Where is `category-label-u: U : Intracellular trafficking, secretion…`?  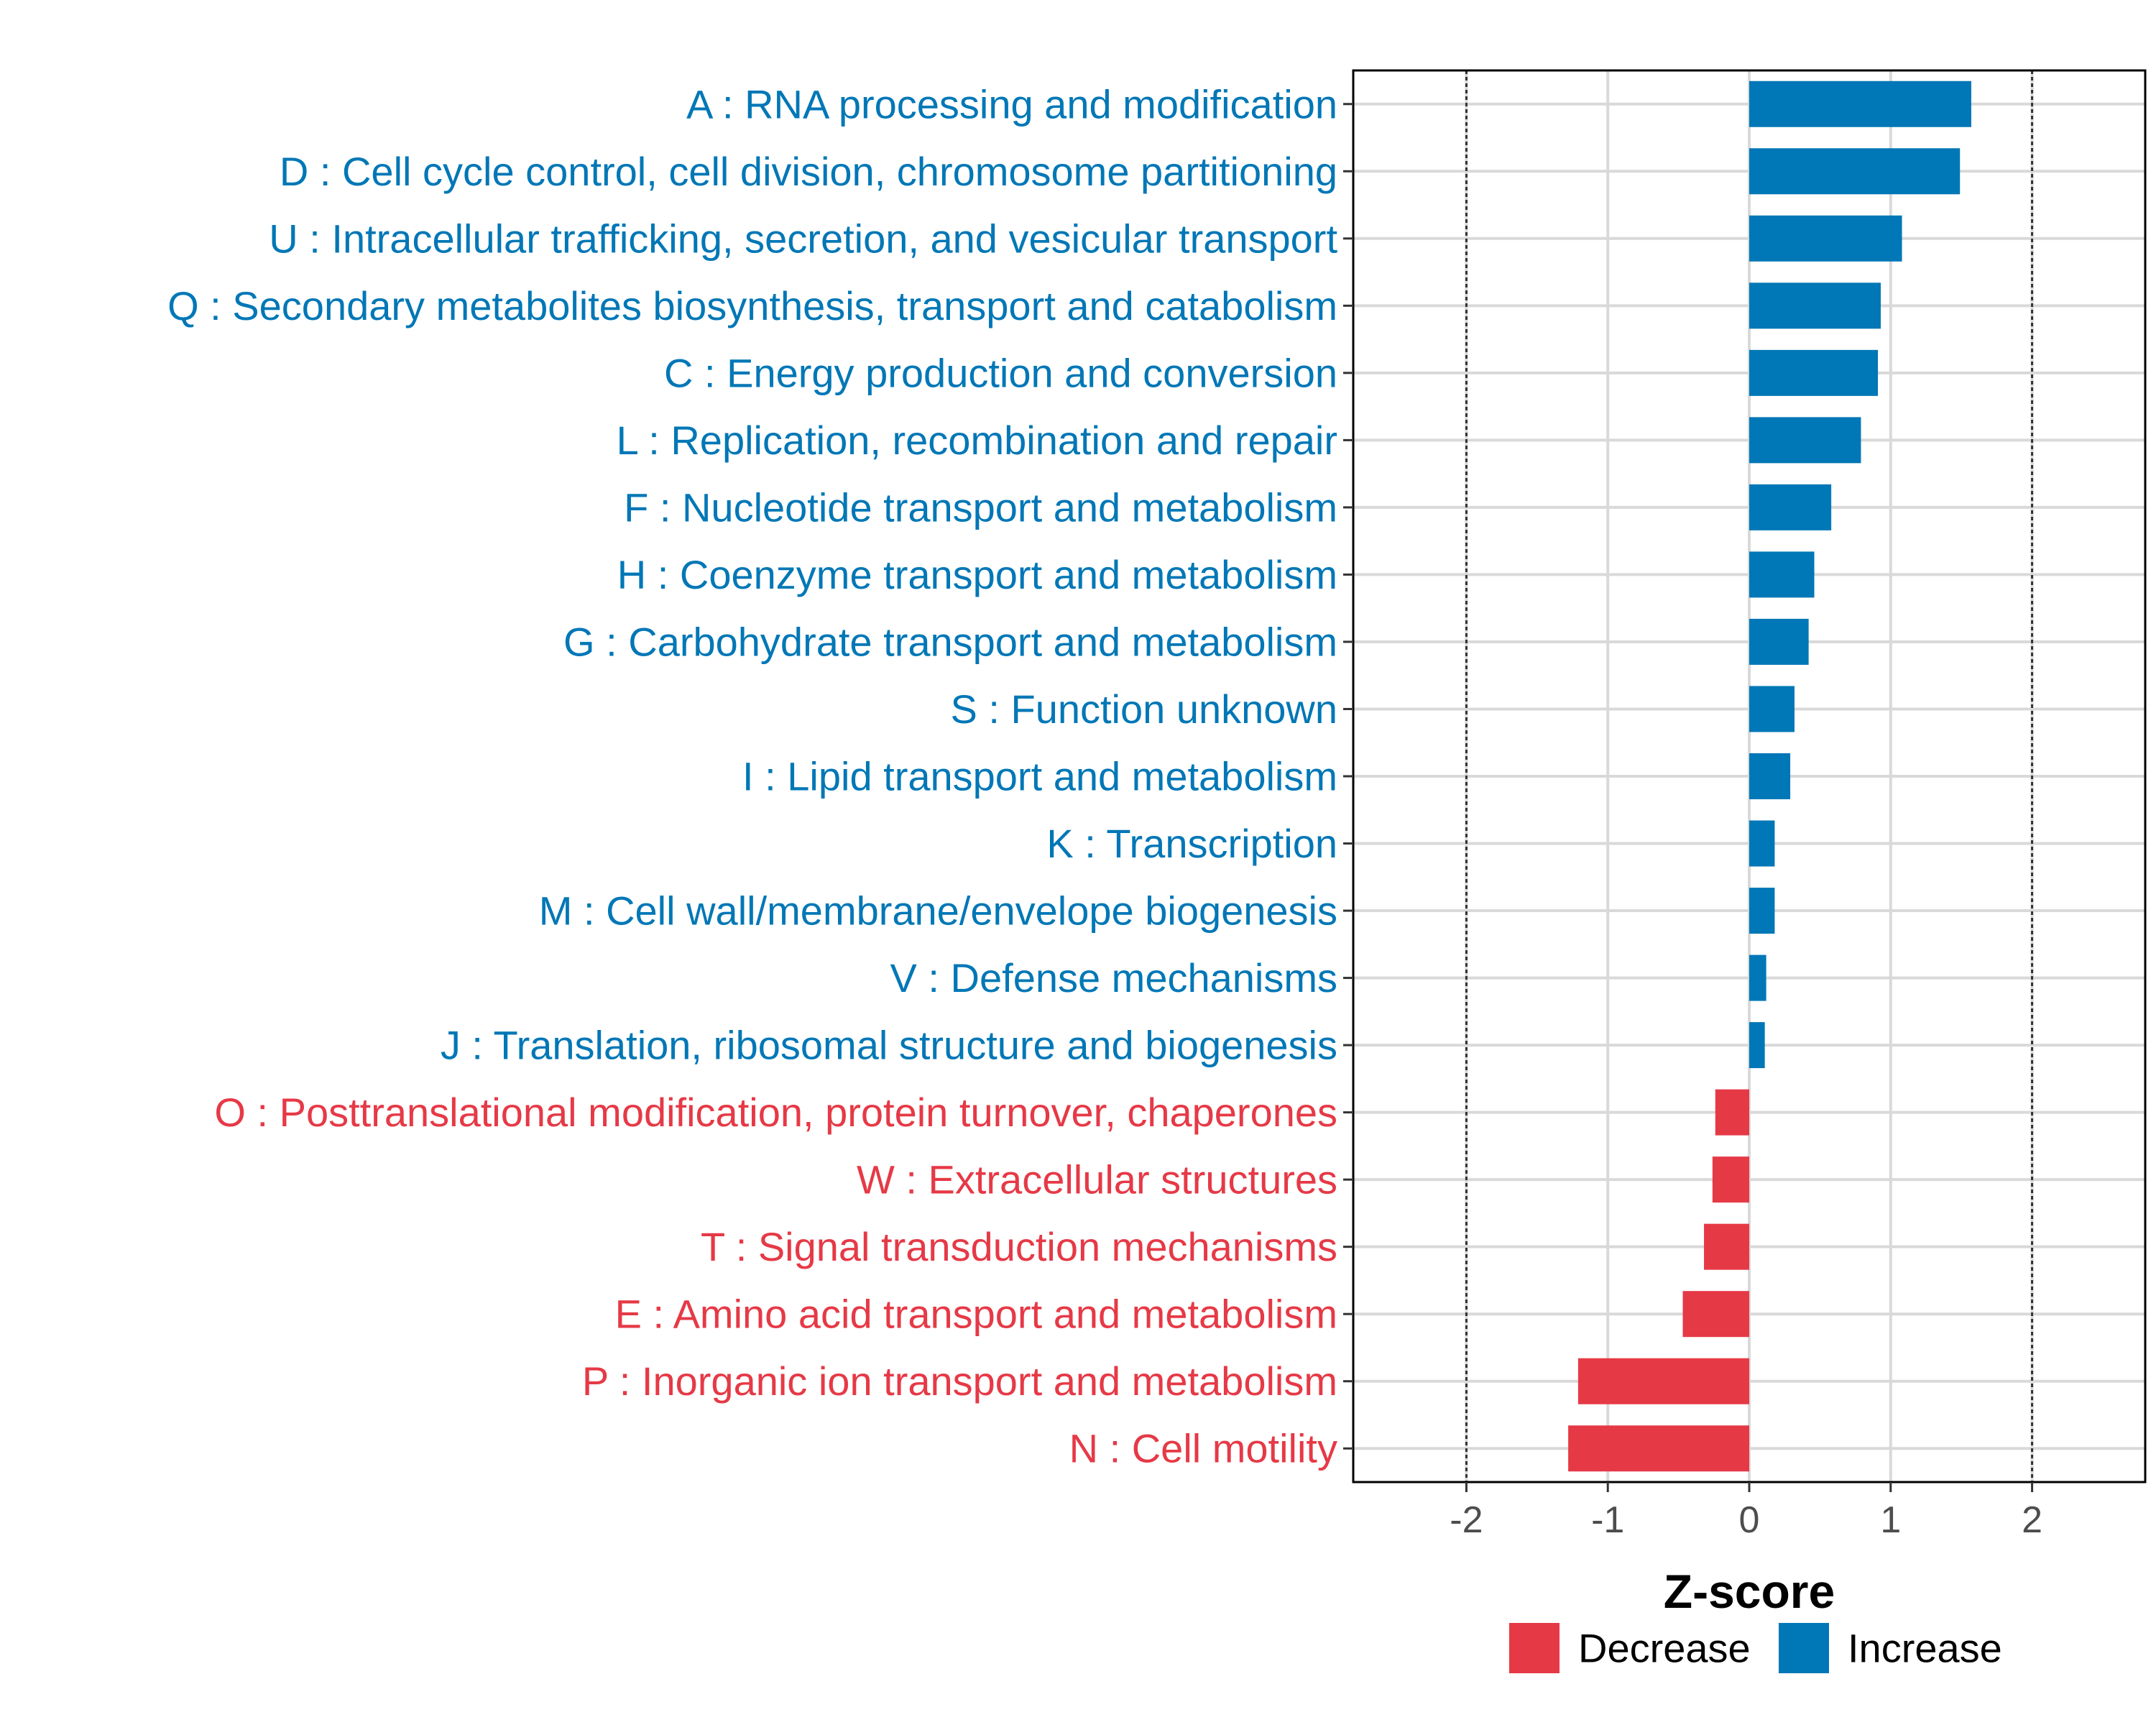
category-label-u: U : Intracellular trafficking, secretion… is located at coordinates (803, 238).